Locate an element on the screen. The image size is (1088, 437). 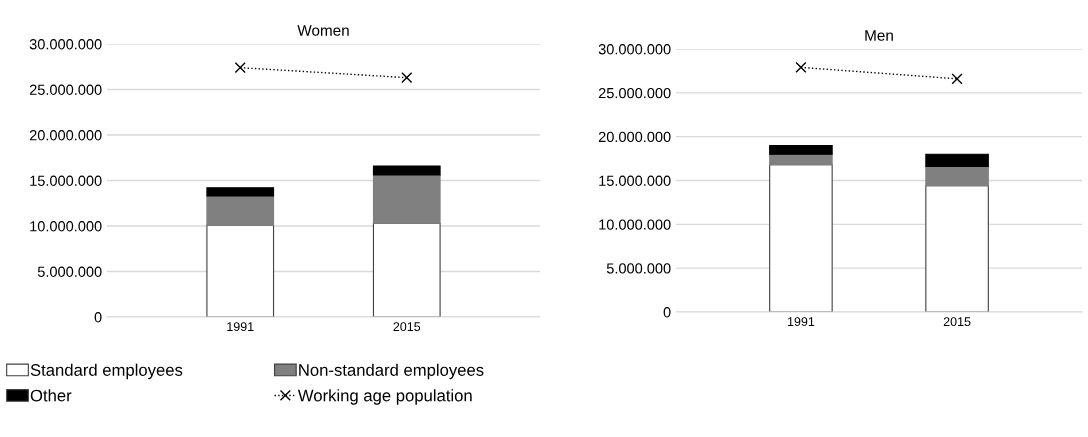
chart-title: Women is located at coordinates (323, 30).